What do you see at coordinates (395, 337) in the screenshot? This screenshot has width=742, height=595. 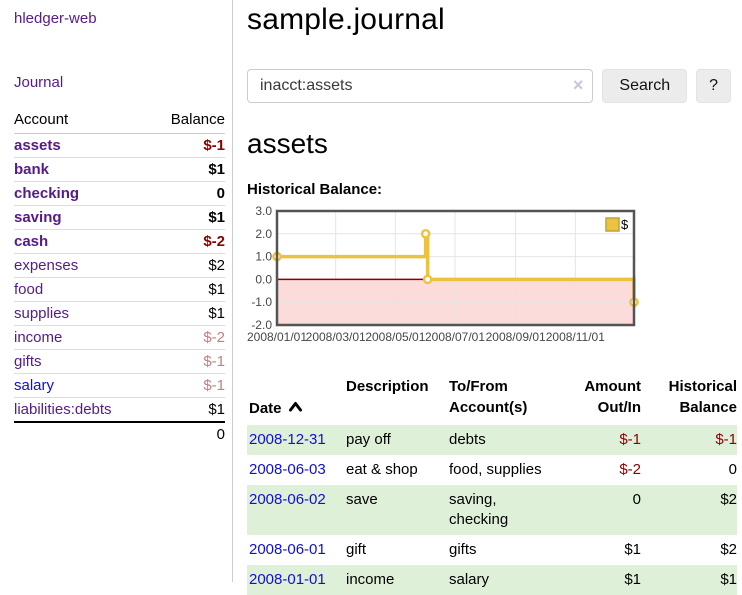 I see `svg-text: 2008/05/01` at bounding box center [395, 337].